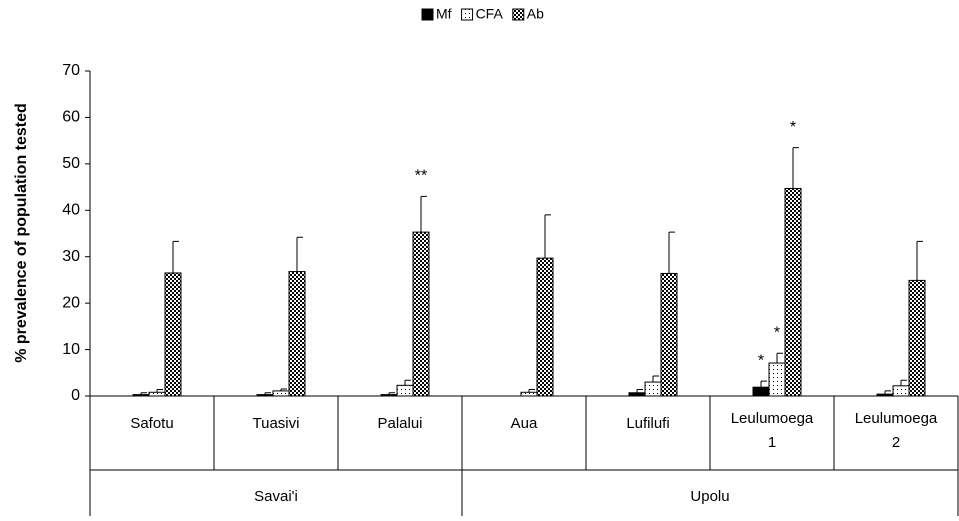  What do you see at coordinates (276, 496) in the screenshot?
I see `group-label: Savai'i` at bounding box center [276, 496].